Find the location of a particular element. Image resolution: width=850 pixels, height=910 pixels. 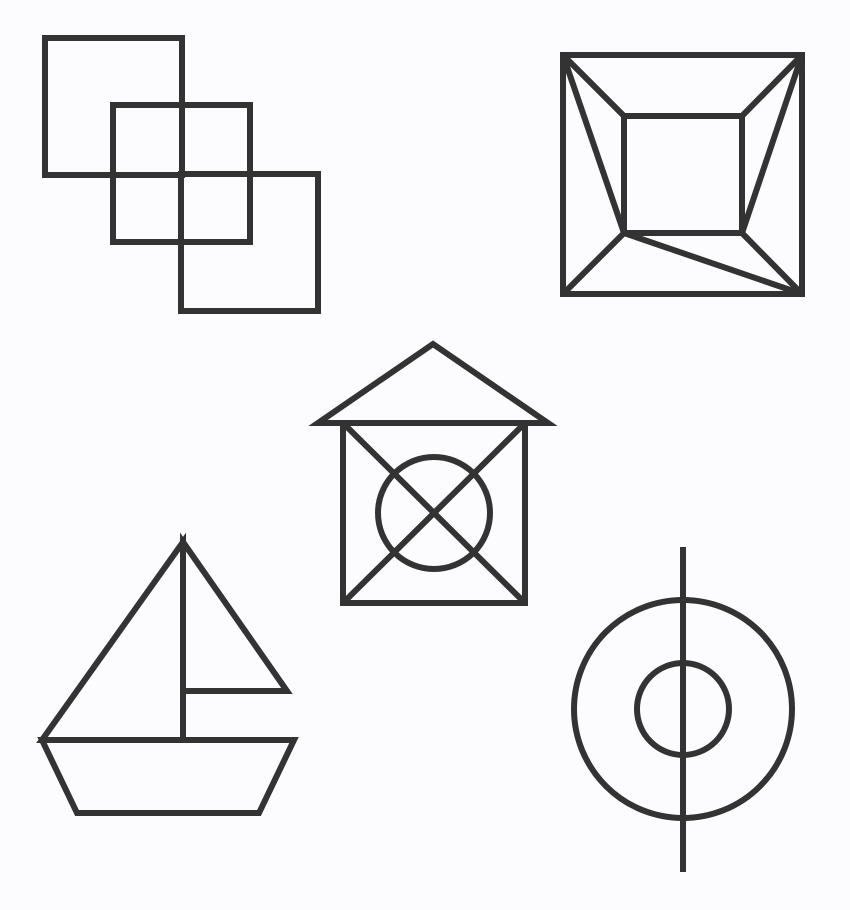

boat-hull is located at coordinates (168, 776).